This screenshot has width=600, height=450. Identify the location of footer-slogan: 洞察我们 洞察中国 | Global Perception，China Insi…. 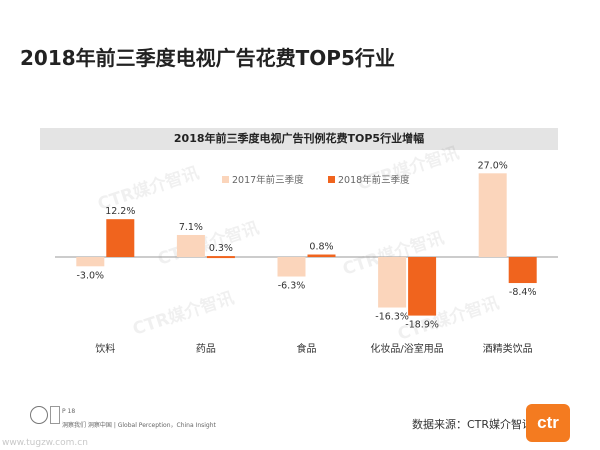
(139, 425).